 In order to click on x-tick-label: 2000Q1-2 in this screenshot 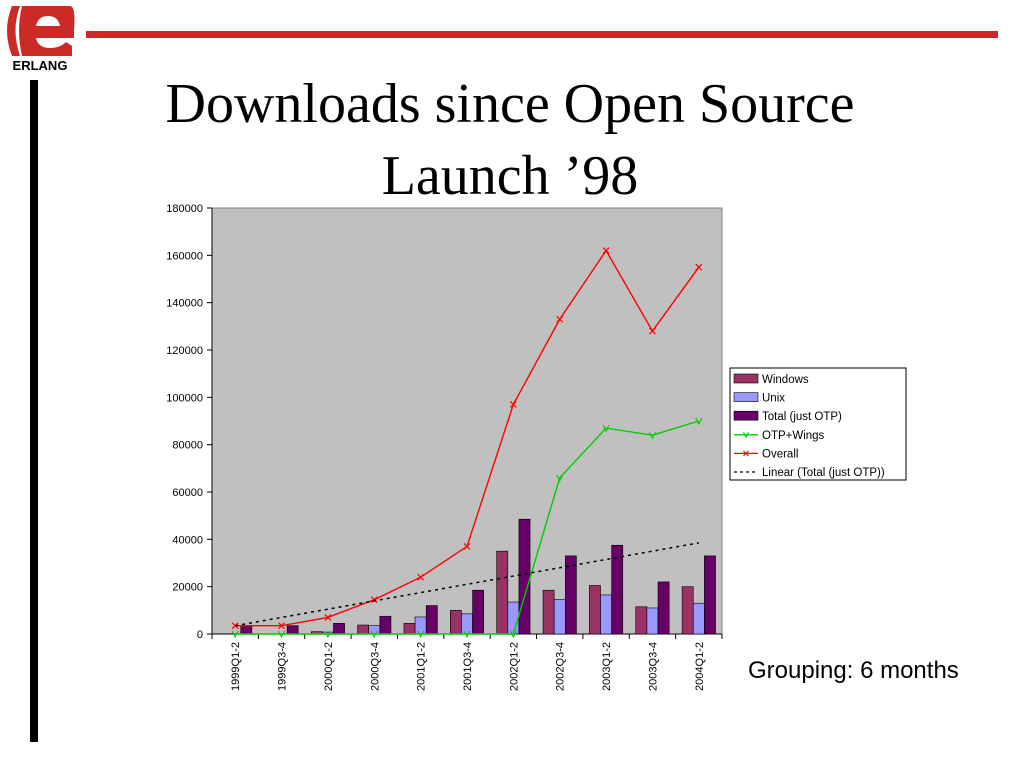, I will do `click(329, 666)`.